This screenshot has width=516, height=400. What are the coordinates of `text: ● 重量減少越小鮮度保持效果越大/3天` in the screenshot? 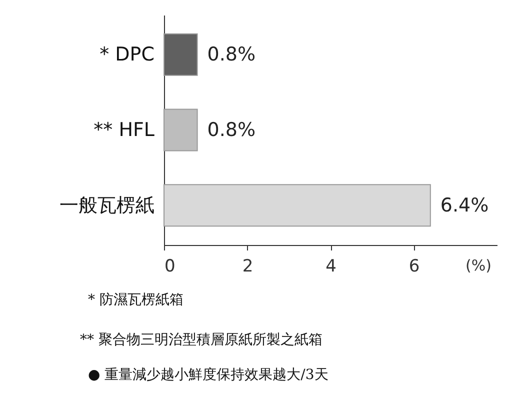 It's located at (208, 375).